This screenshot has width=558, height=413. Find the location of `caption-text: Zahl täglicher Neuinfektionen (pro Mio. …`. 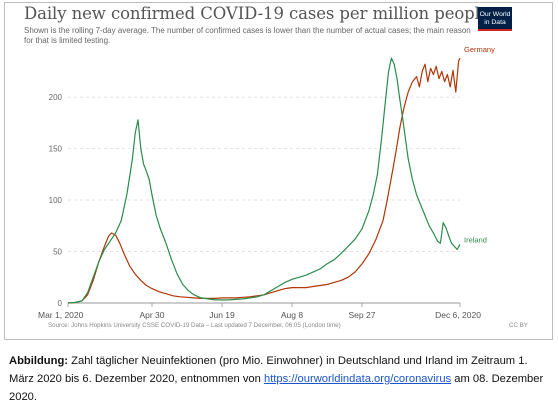

caption-text: Zahl täglicher Neuinfektionen (pro Mio. … is located at coordinates (268, 370).